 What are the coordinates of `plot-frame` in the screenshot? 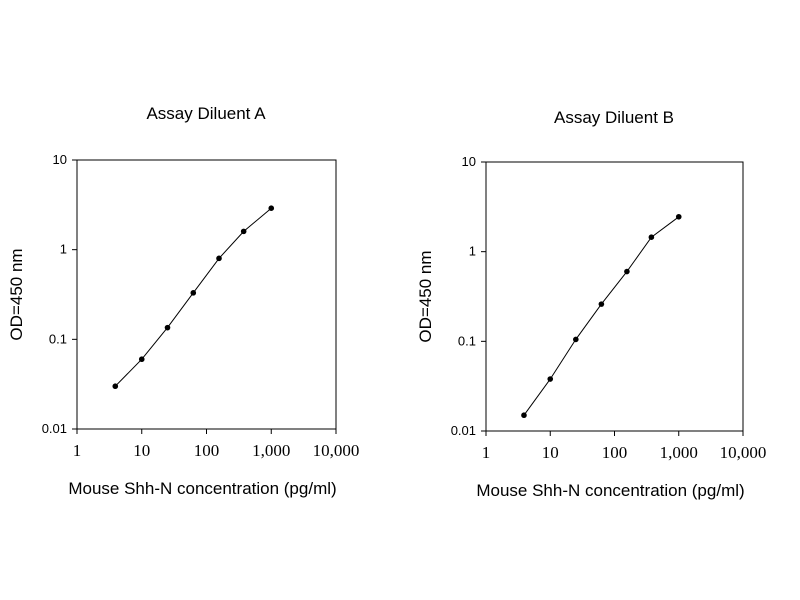 It's located at (614, 296).